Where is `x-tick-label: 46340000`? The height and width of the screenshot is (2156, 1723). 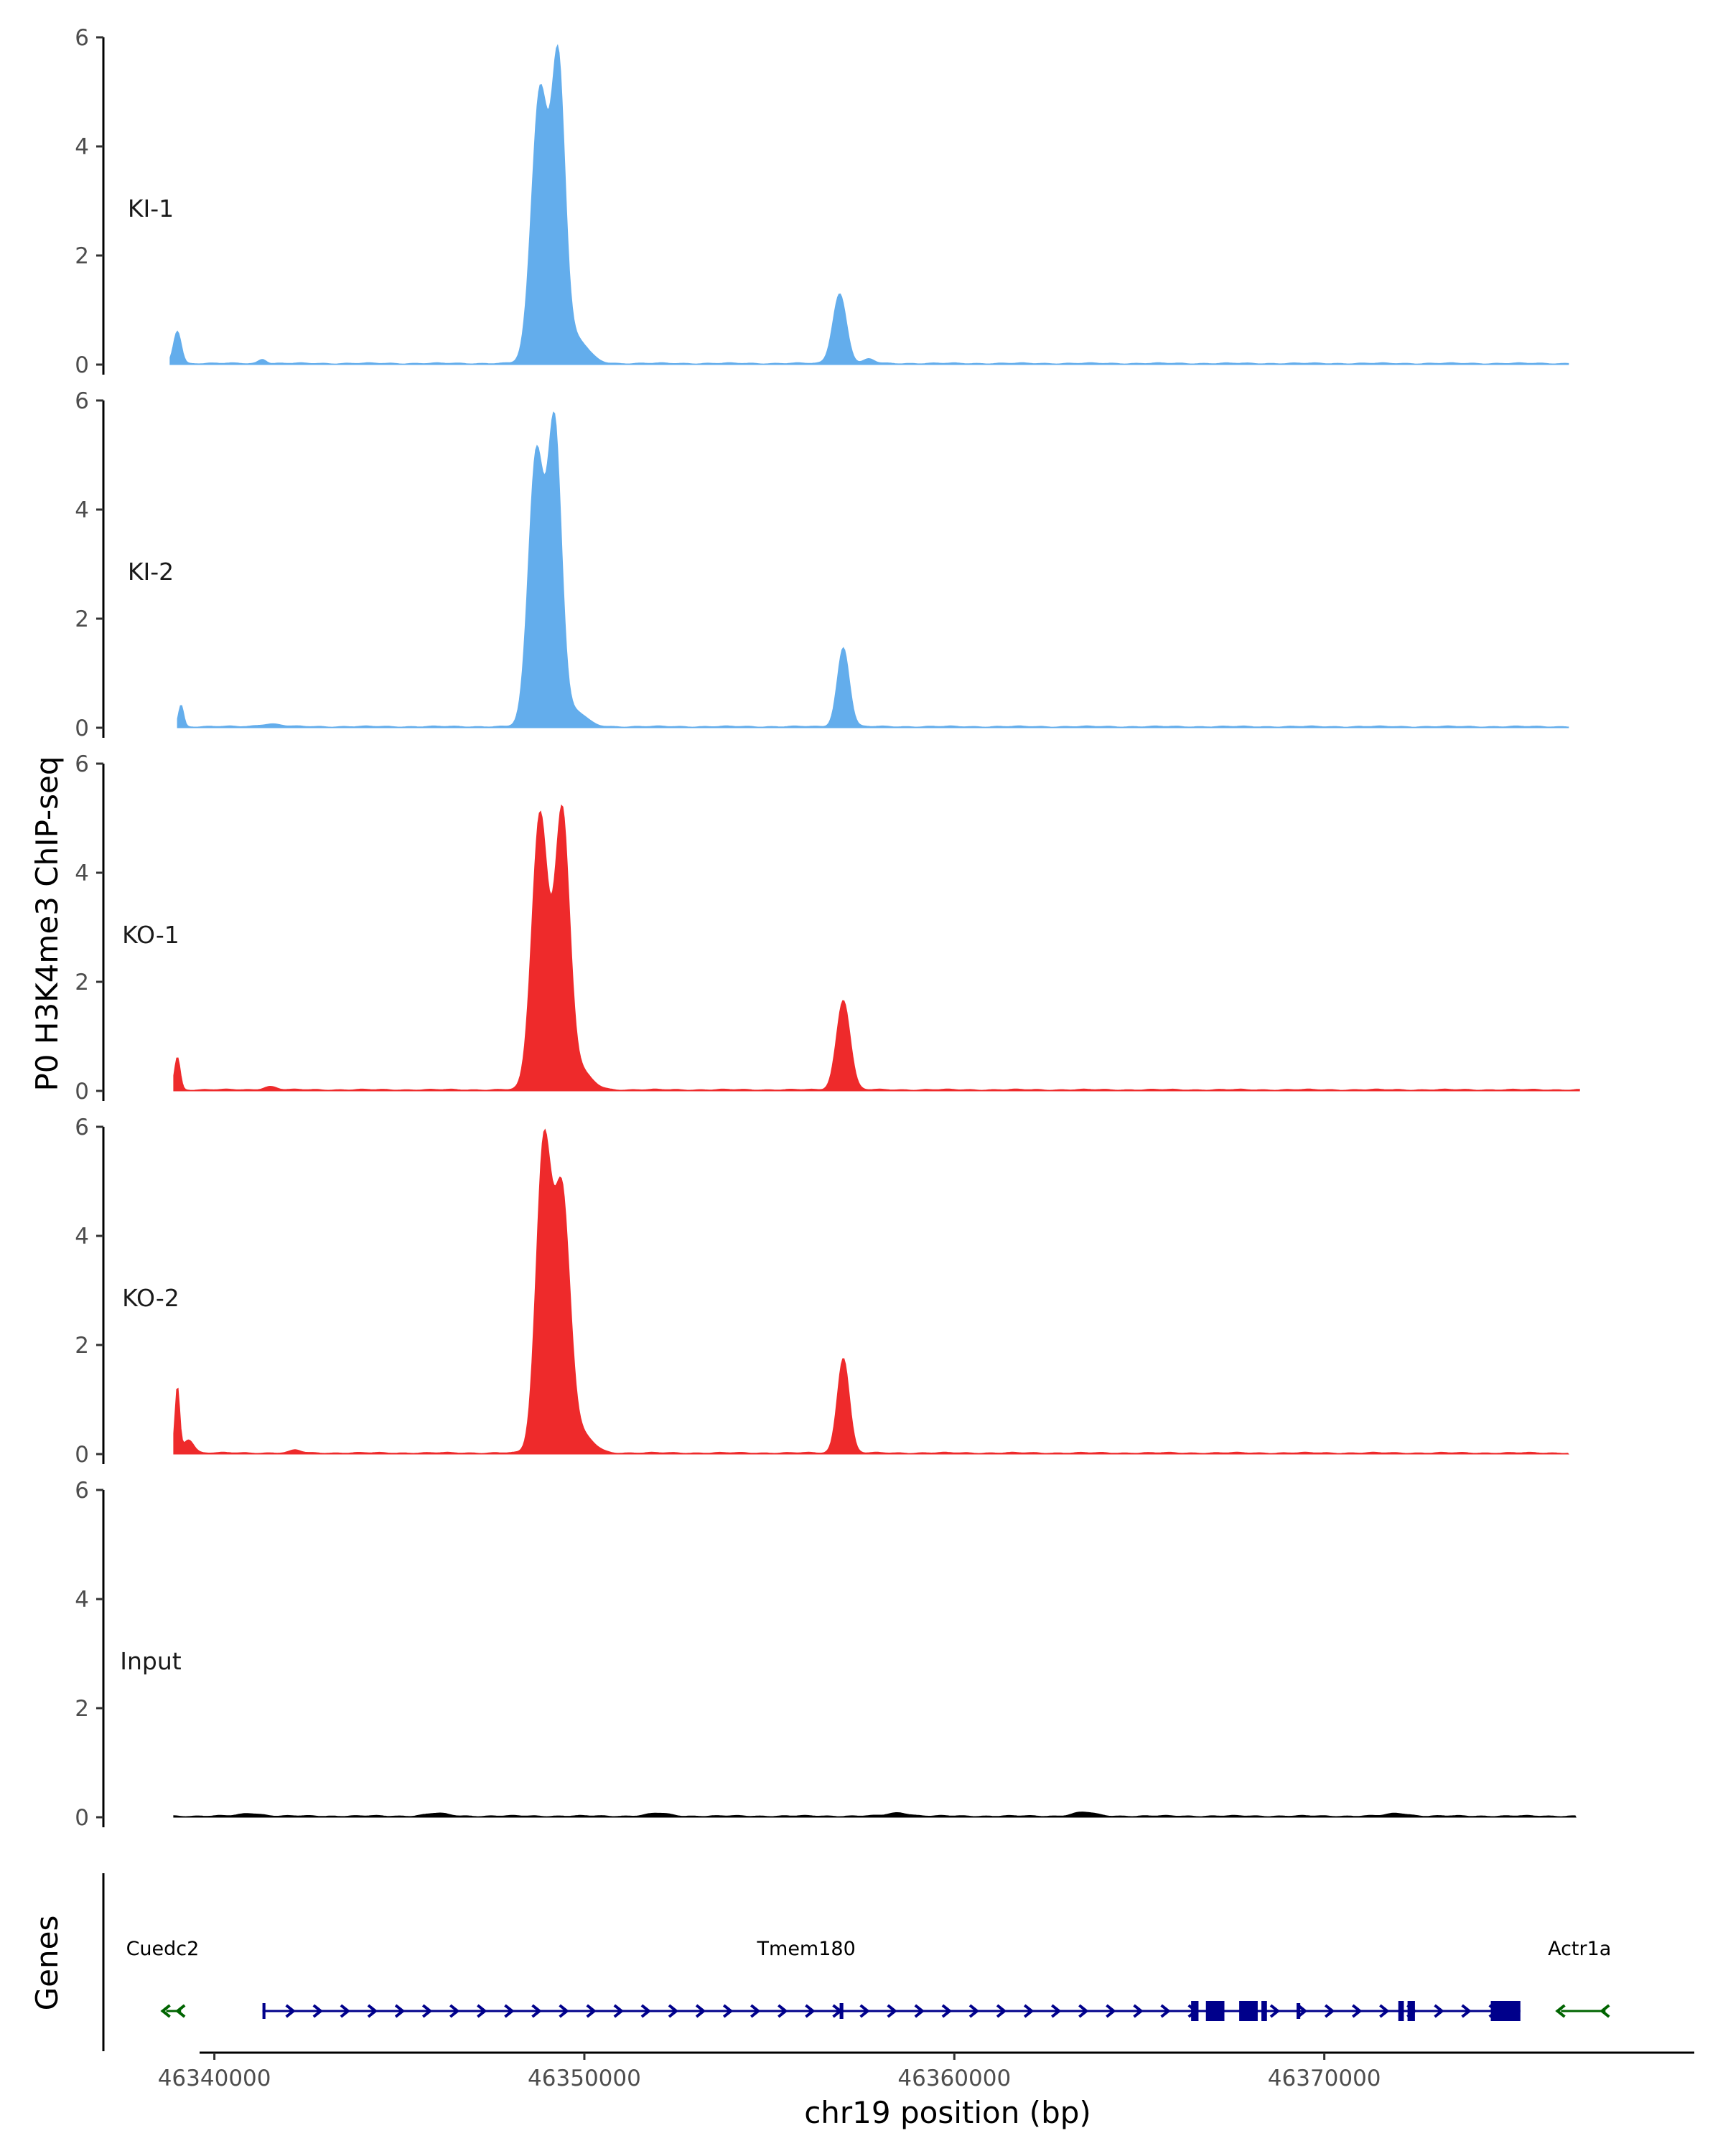
x-tick-label: 46340000 is located at coordinates (214, 2078).